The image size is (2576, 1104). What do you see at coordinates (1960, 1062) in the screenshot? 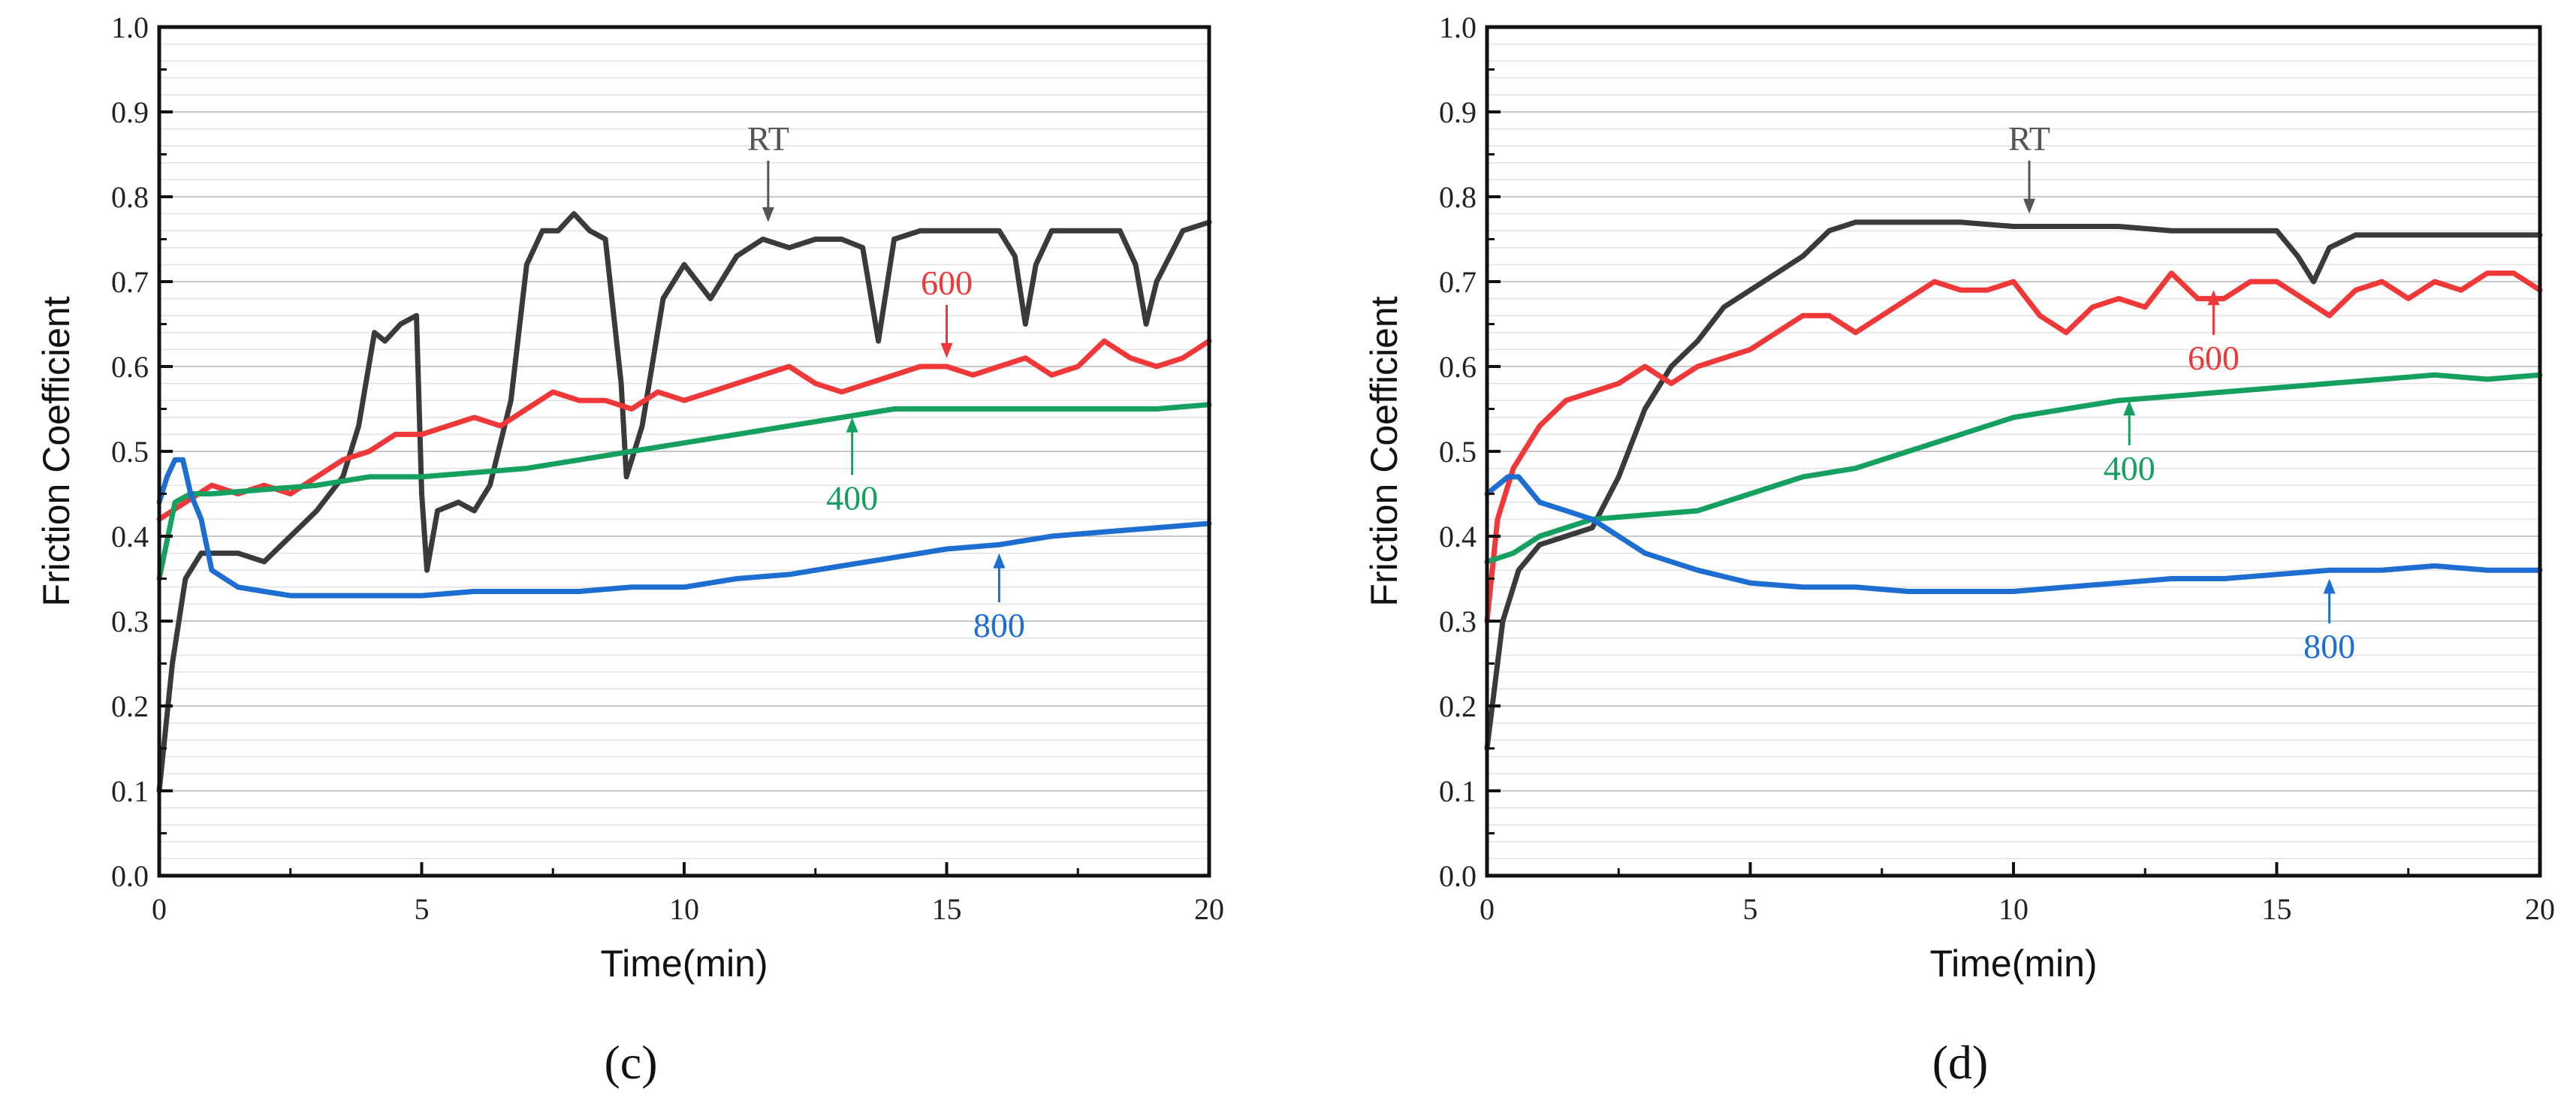
I see `panel-label: (d)` at bounding box center [1960, 1062].